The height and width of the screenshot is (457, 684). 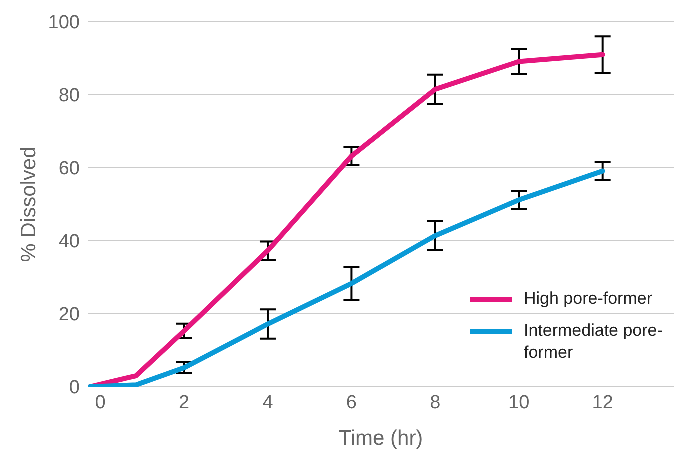 I want to click on legend-label: High pore-former, so click(x=589, y=299).